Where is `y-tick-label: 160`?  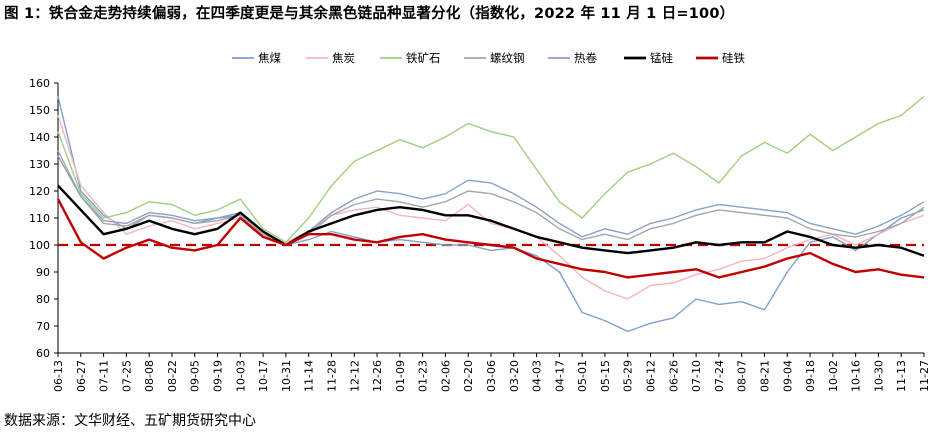 y-tick-label: 160 is located at coordinates (39, 83).